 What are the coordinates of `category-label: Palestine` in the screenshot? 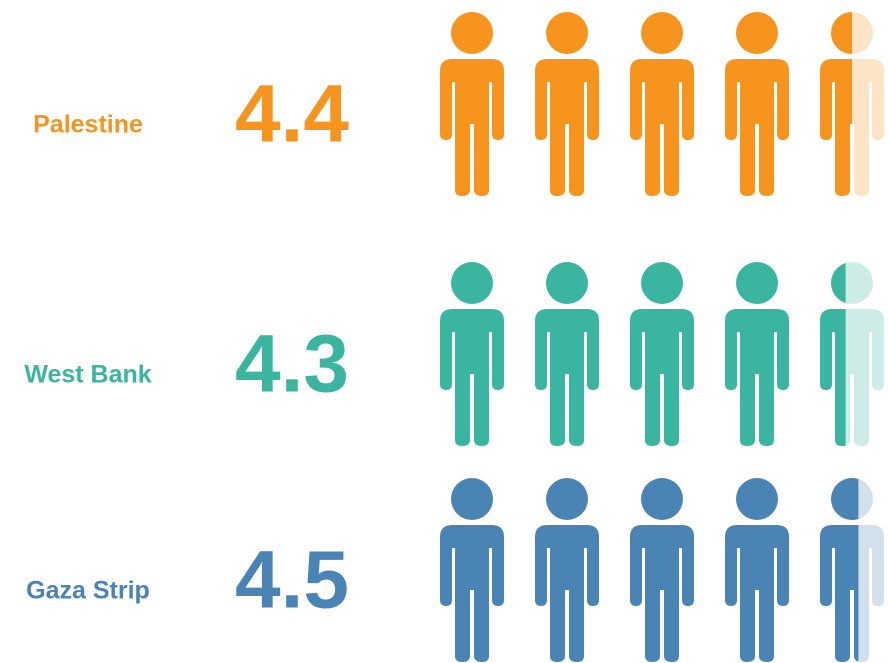 It's located at (88, 125).